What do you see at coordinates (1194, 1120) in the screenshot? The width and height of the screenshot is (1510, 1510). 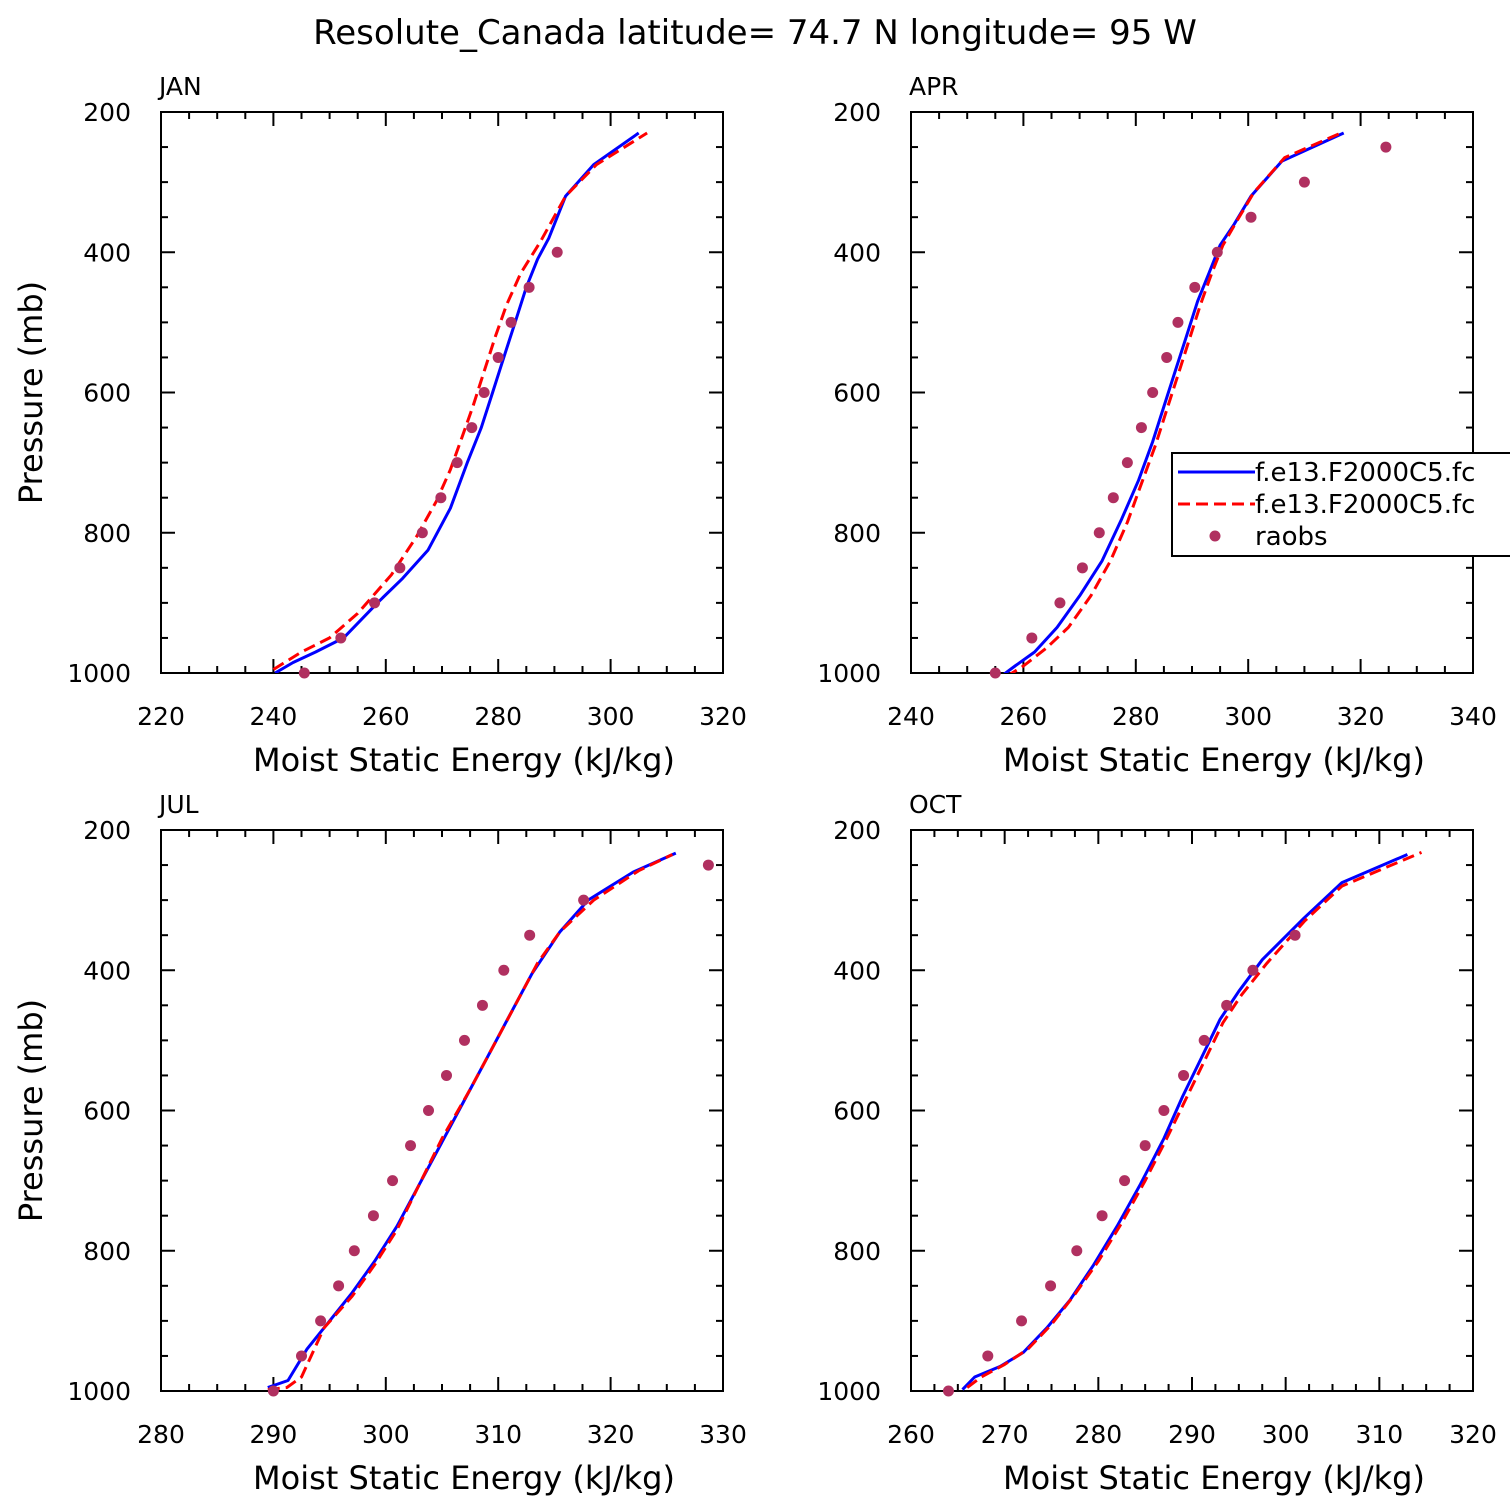 I see `series-line-dashed` at bounding box center [1194, 1120].